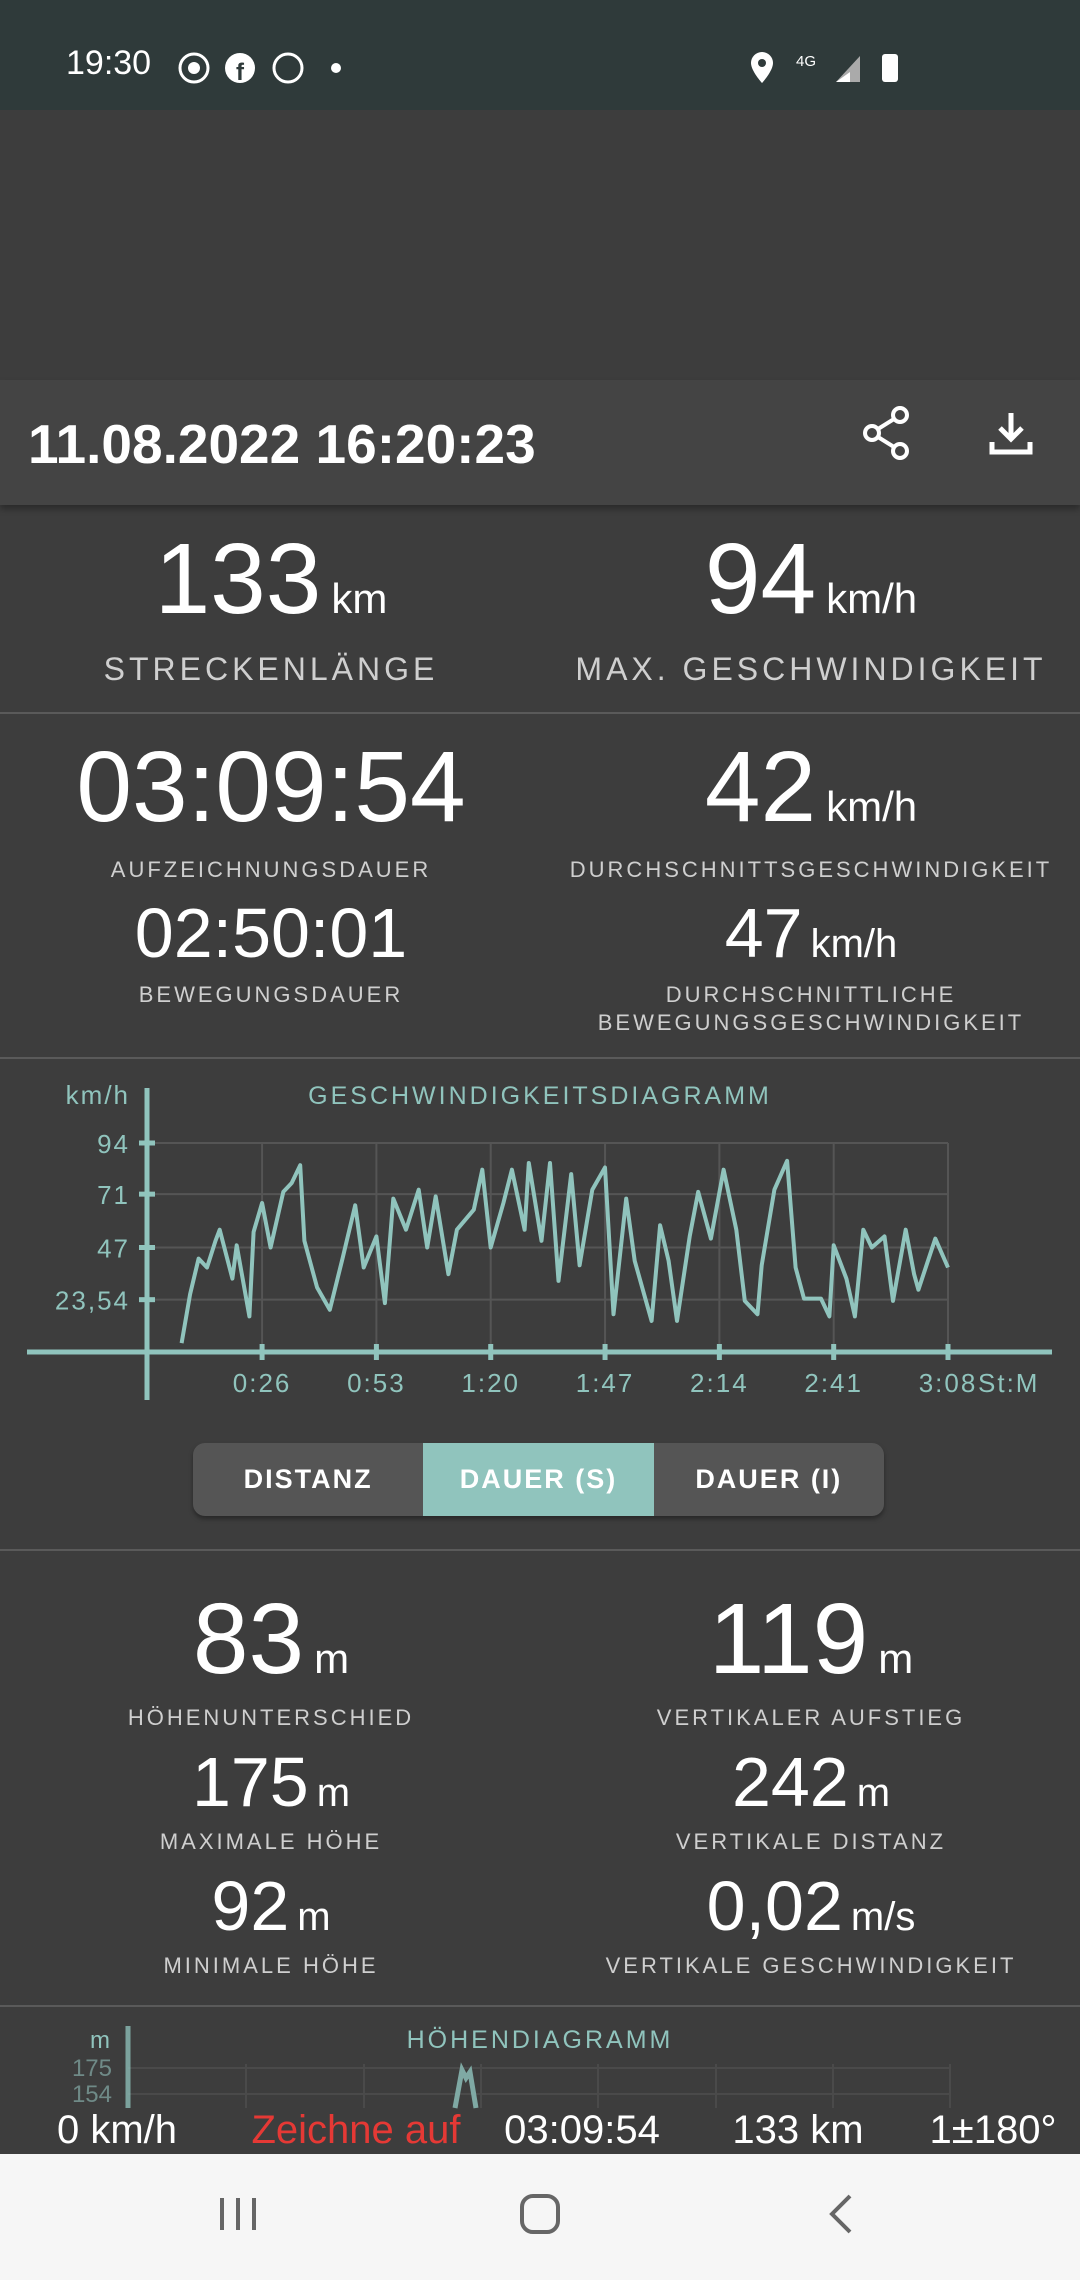 This screenshot has width=1080, height=2280. Describe the element at coordinates (271, 1965) in the screenshot. I see `min-elevation-label: MINIMALE HÖHE` at that location.